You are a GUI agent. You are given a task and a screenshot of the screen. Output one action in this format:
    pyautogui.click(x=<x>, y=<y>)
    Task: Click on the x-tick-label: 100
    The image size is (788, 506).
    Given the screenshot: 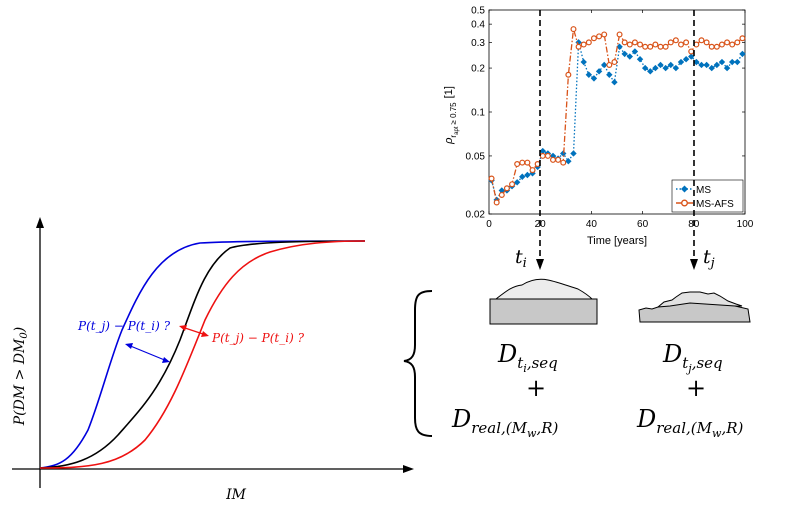 What is the action you would take?
    pyautogui.click(x=745, y=224)
    